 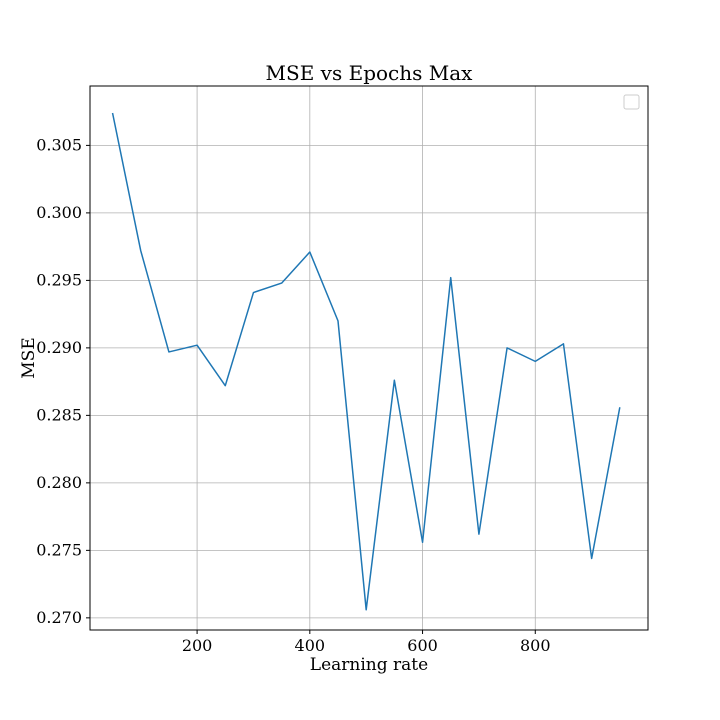 I want to click on x-axis-label: Learning rate, so click(x=369, y=665).